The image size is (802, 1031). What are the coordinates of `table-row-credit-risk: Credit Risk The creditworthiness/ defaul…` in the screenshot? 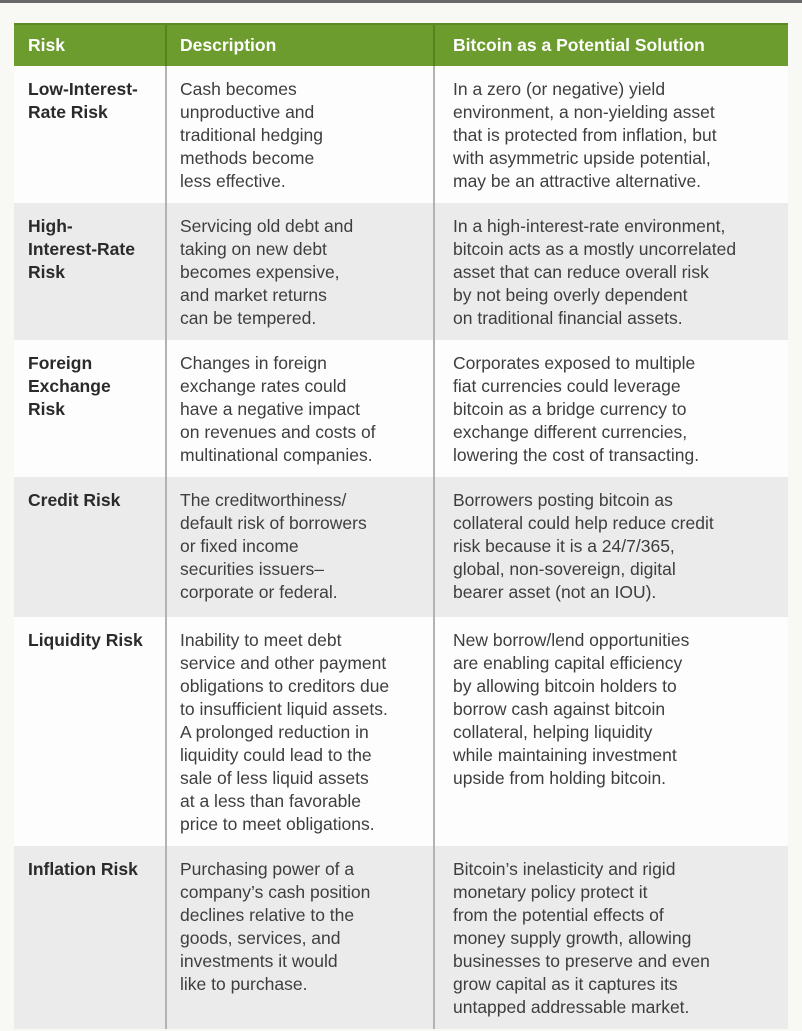 It's located at (401, 547).